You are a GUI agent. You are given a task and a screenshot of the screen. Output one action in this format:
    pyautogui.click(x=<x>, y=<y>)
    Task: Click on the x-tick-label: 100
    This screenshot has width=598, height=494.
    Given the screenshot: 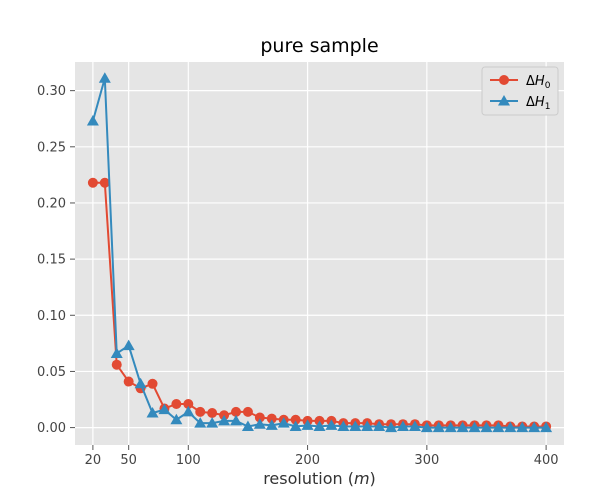 What is the action you would take?
    pyautogui.click(x=188, y=460)
    